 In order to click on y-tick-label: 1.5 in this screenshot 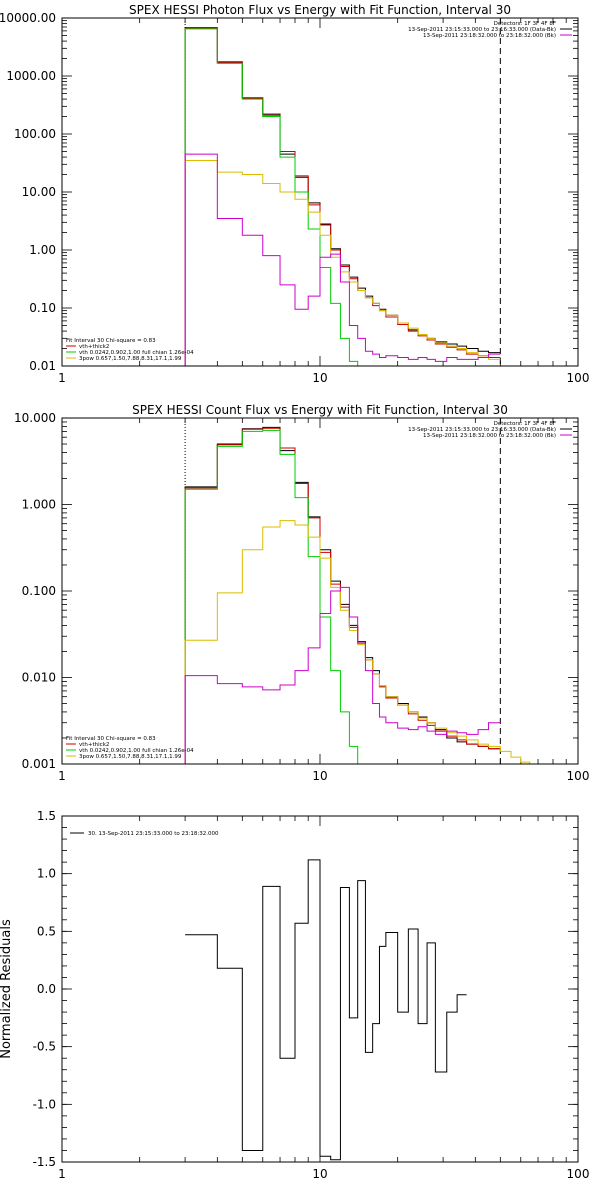, I will do `click(46, 816)`.